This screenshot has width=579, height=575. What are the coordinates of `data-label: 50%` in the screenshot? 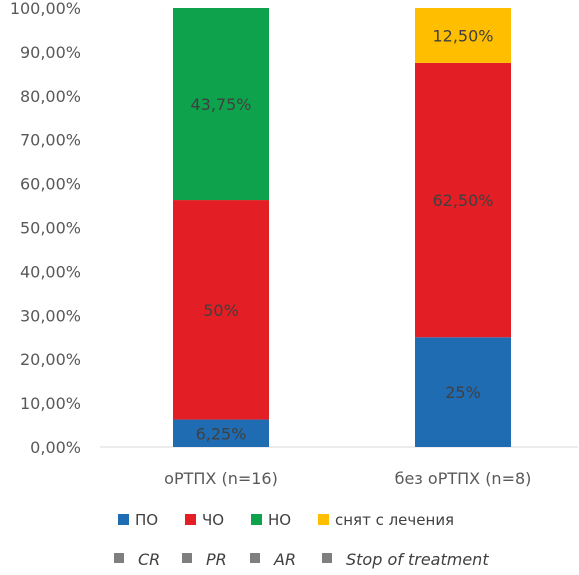 It's located at (221, 310).